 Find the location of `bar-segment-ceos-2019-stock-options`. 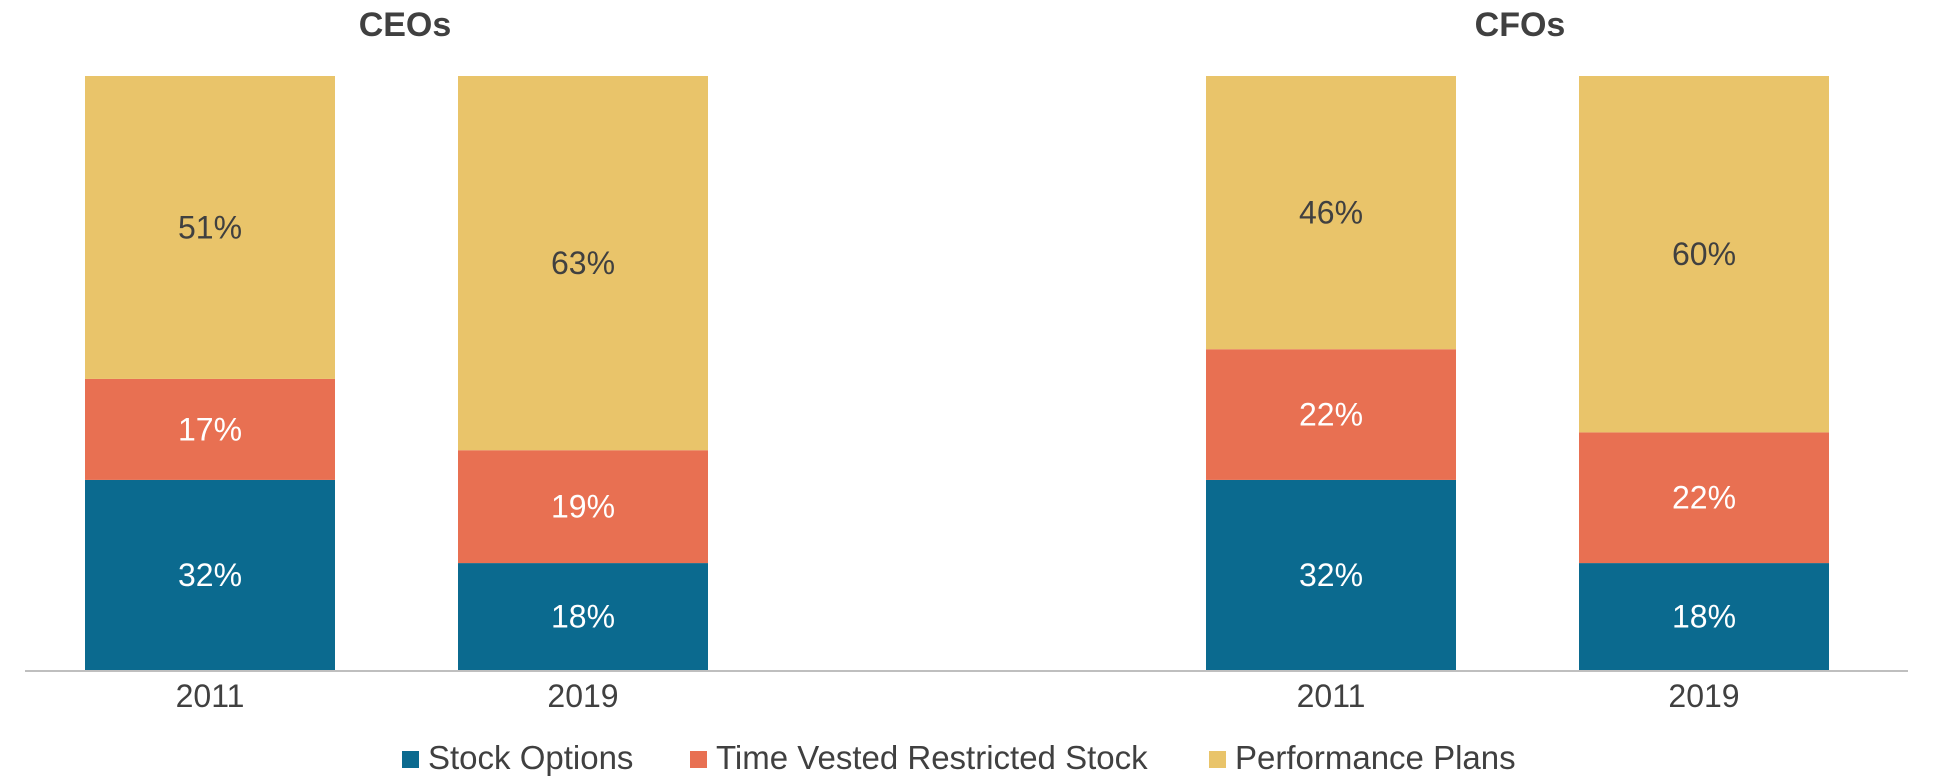

bar-segment-ceos-2019-stock-options is located at coordinates (583, 616).